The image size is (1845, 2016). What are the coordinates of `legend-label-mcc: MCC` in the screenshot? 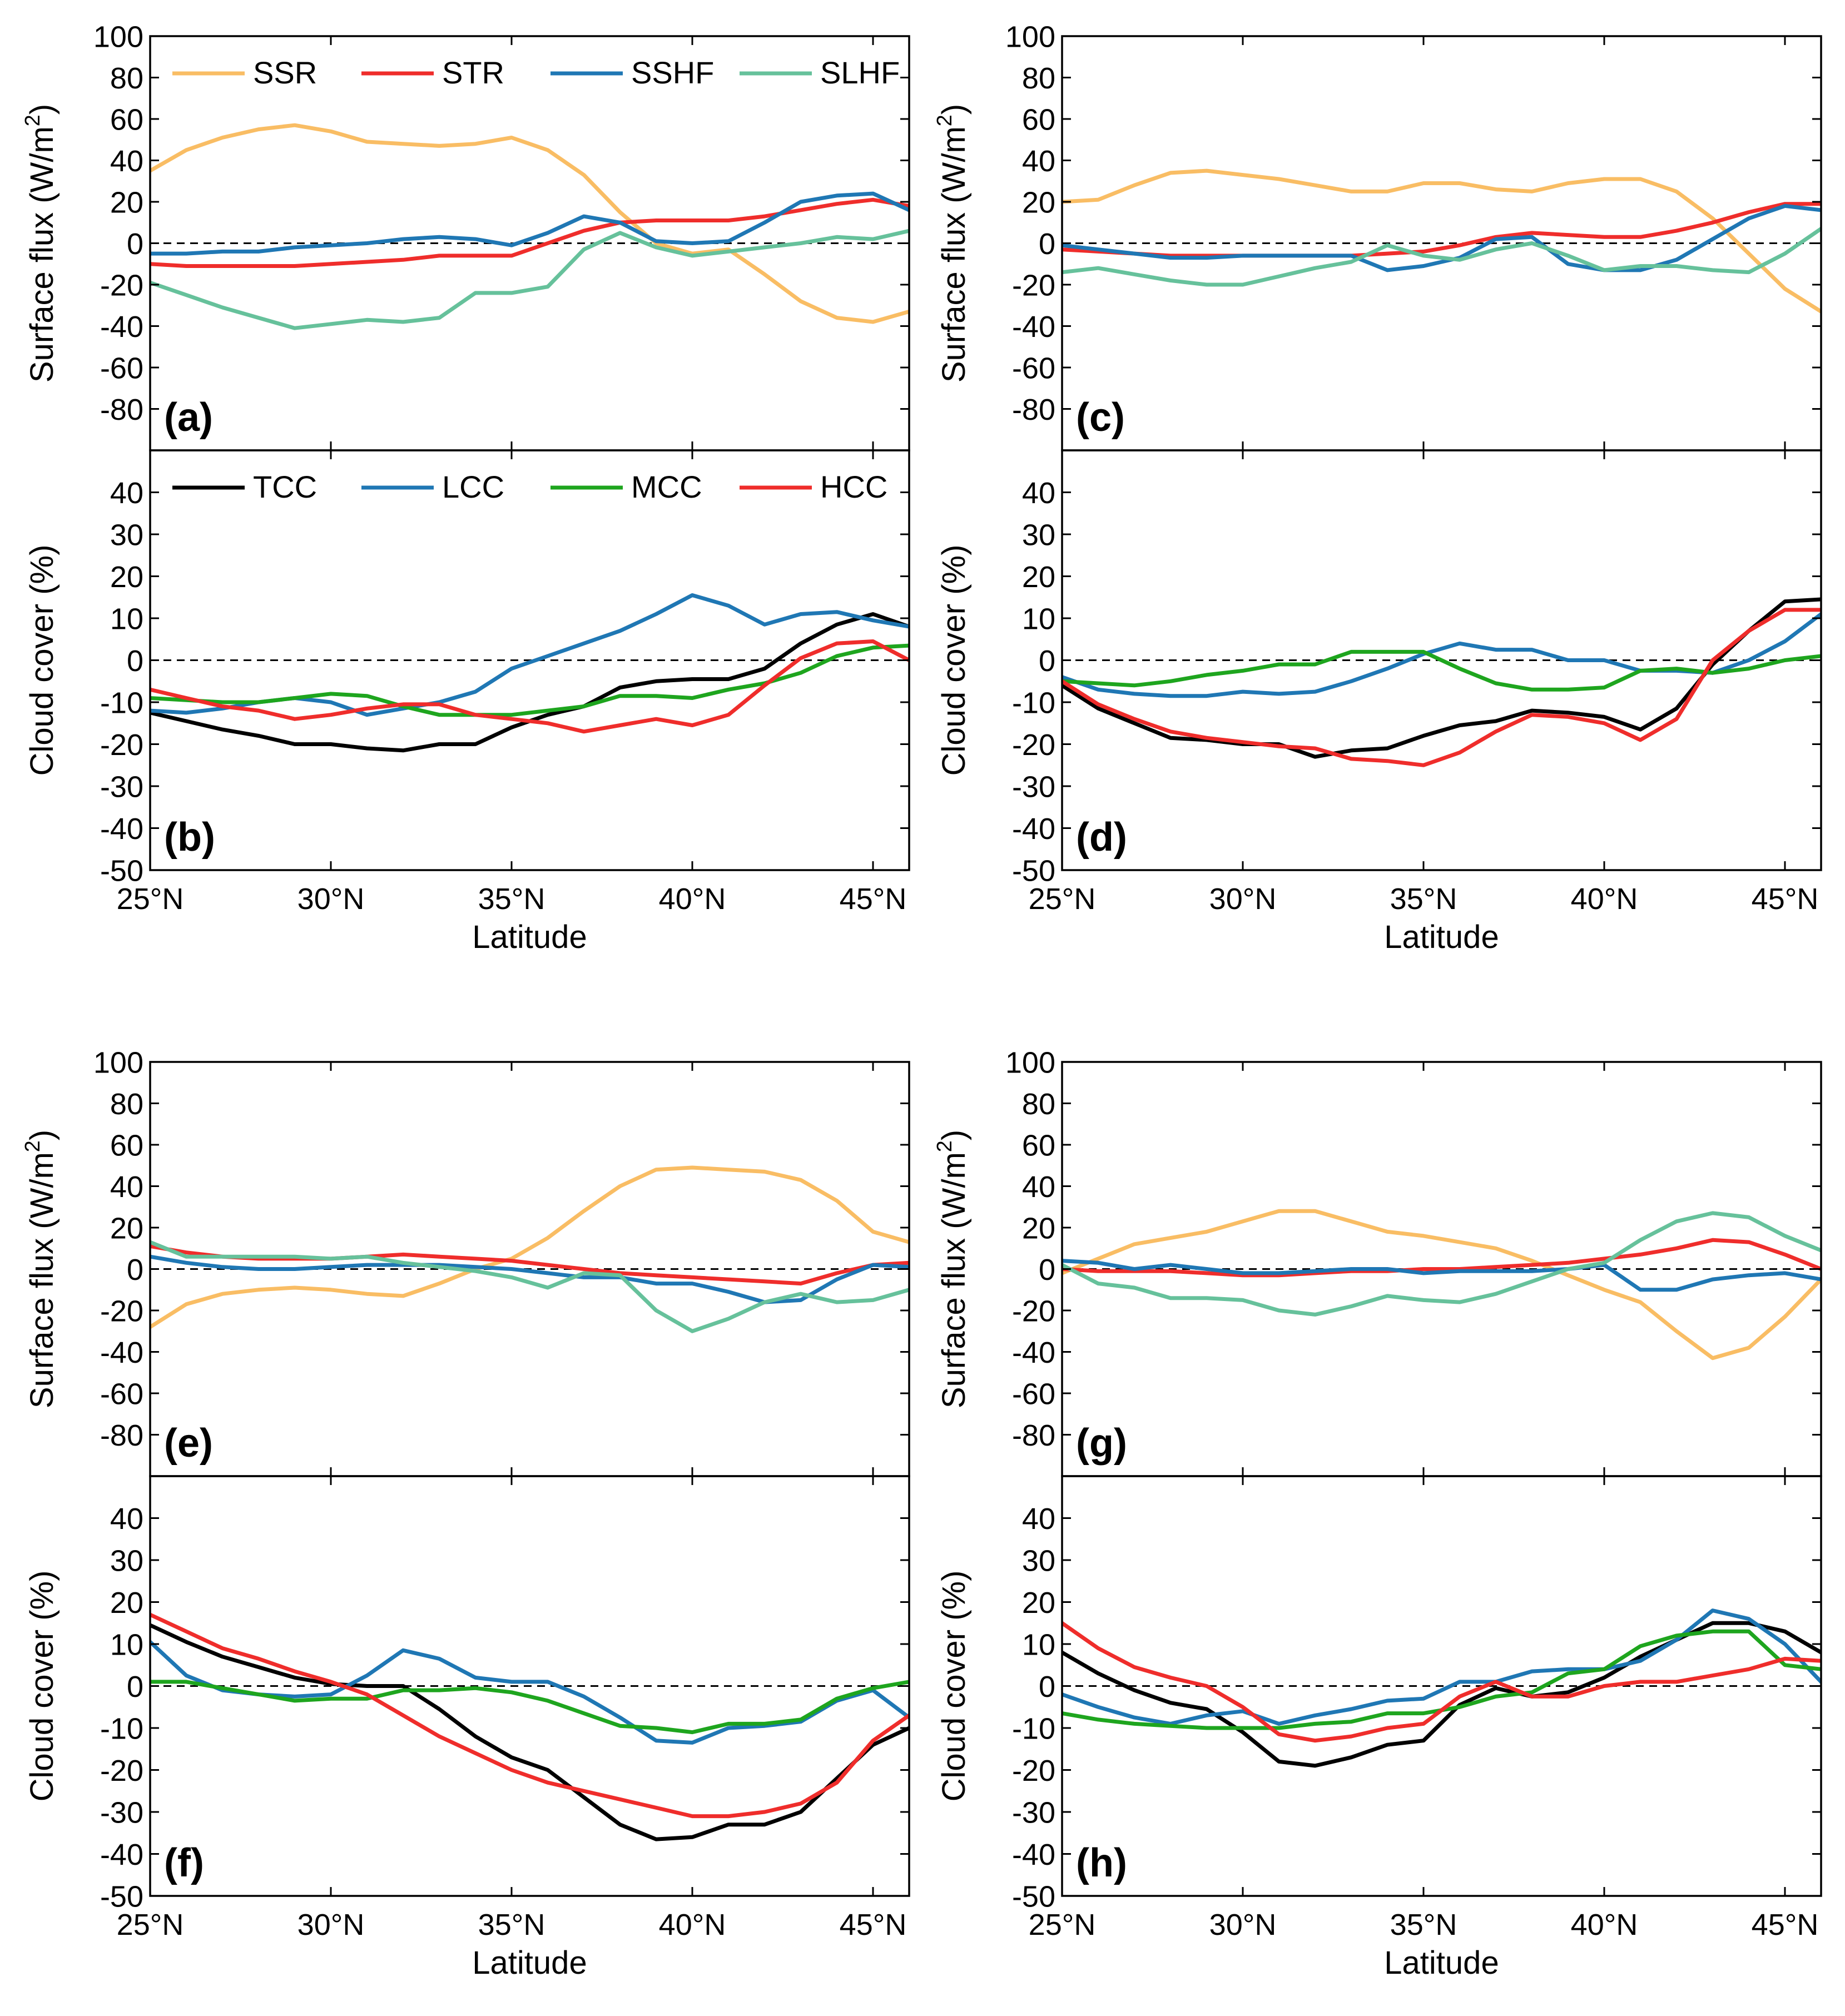 It's located at (666, 486).